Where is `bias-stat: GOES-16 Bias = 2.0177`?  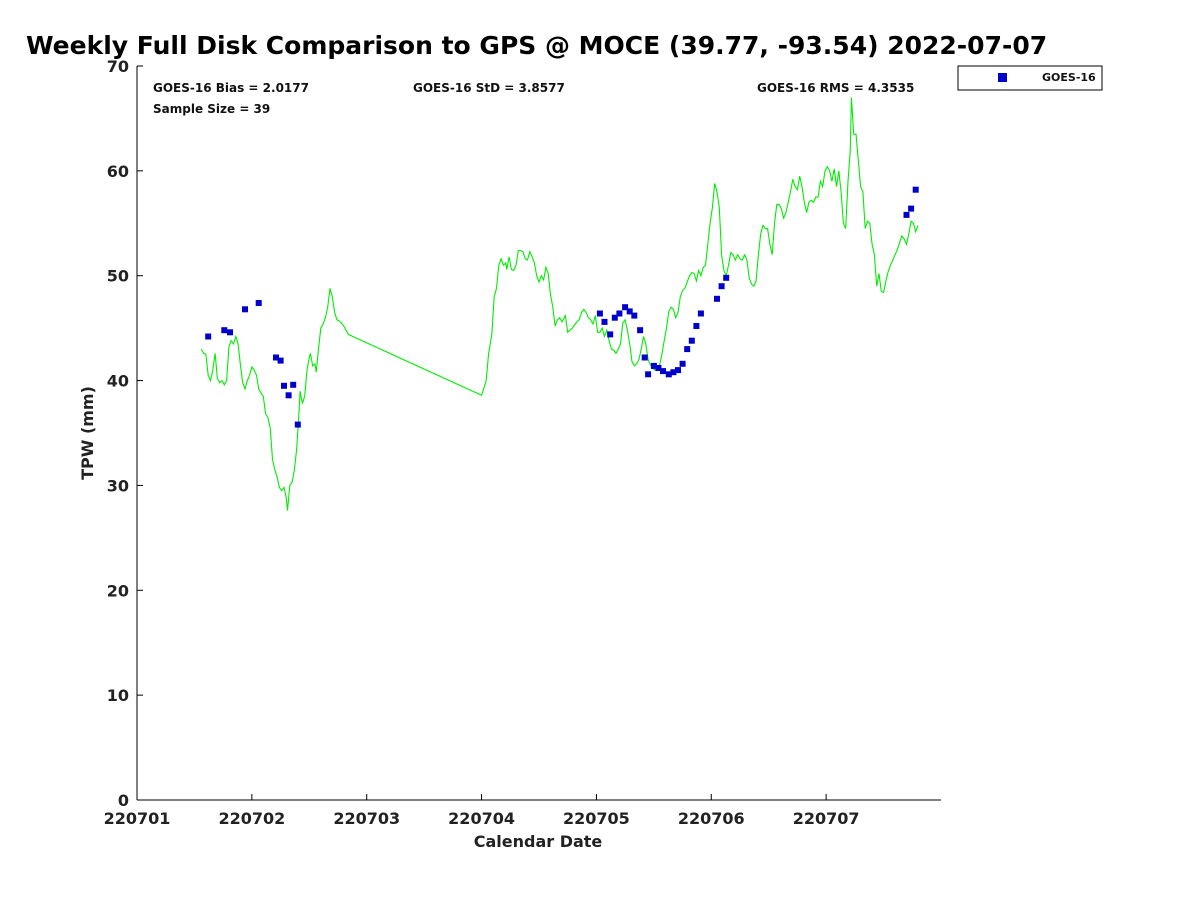
bias-stat: GOES-16 Bias = 2.0177 is located at coordinates (231, 88).